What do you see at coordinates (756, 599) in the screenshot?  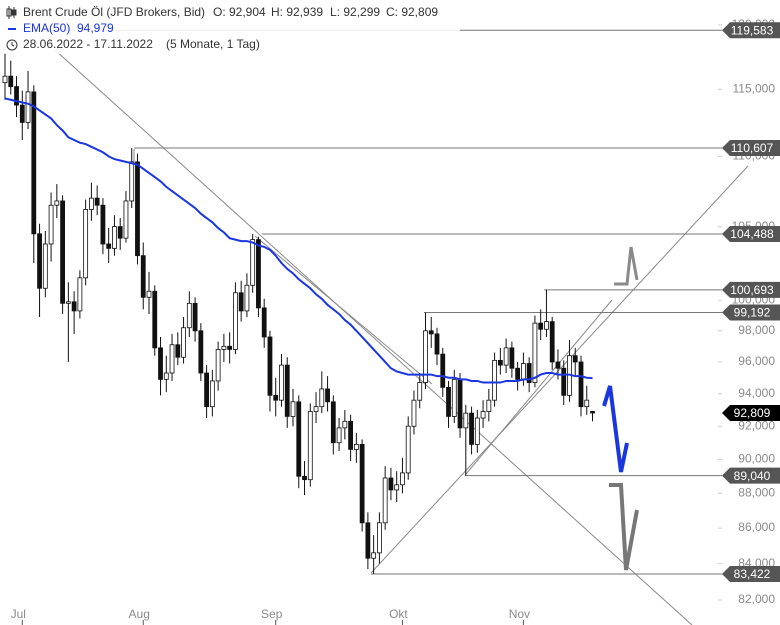 I see `y-tick-label: 82,000` at bounding box center [756, 599].